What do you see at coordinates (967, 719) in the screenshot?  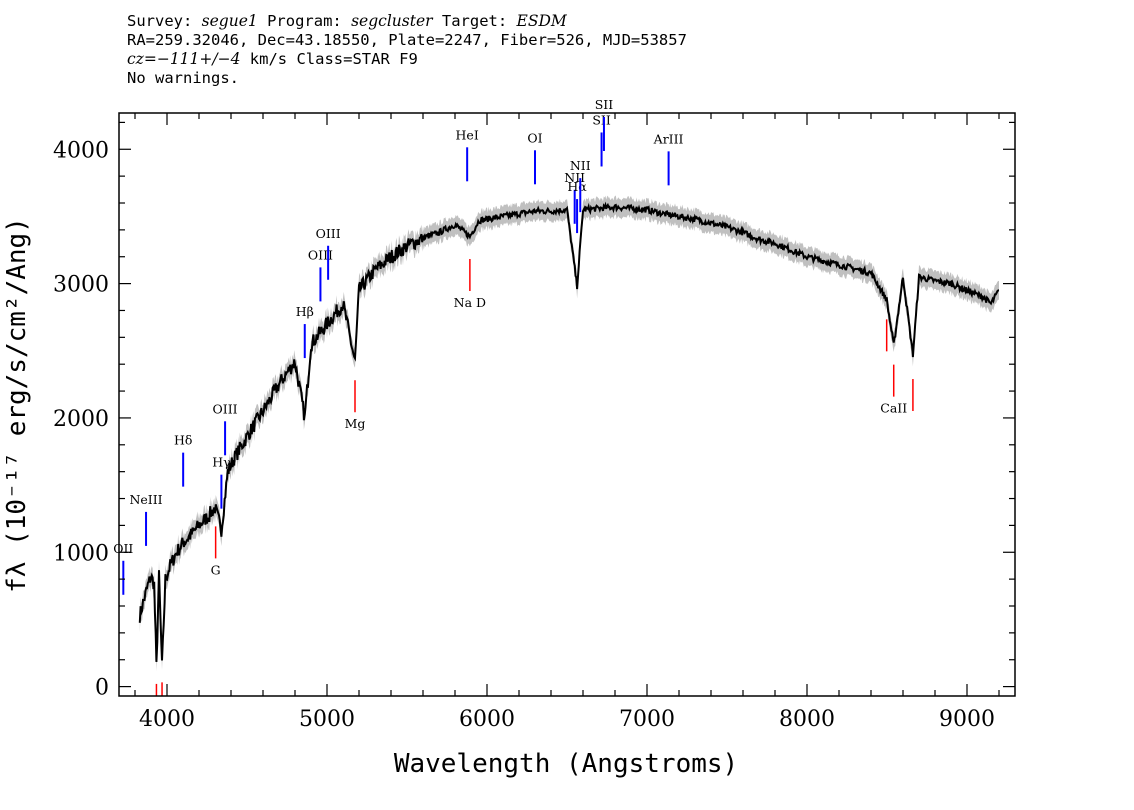 I see `x-tick-label: 9000` at bounding box center [967, 719].